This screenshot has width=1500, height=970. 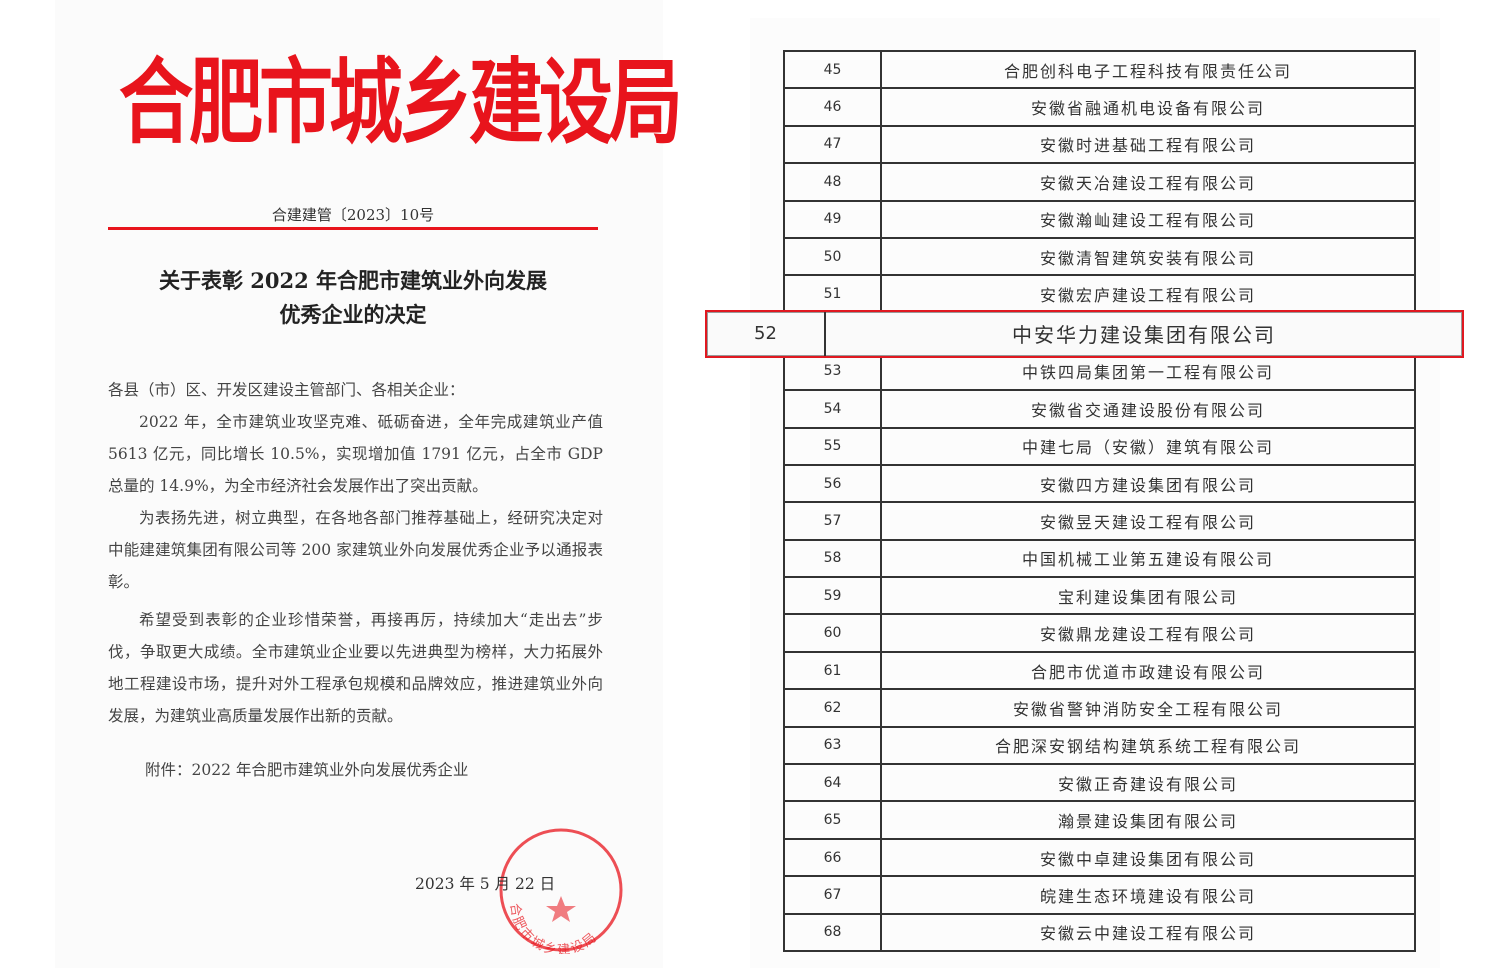 What do you see at coordinates (353, 228) in the screenshot?
I see `red-divider` at bounding box center [353, 228].